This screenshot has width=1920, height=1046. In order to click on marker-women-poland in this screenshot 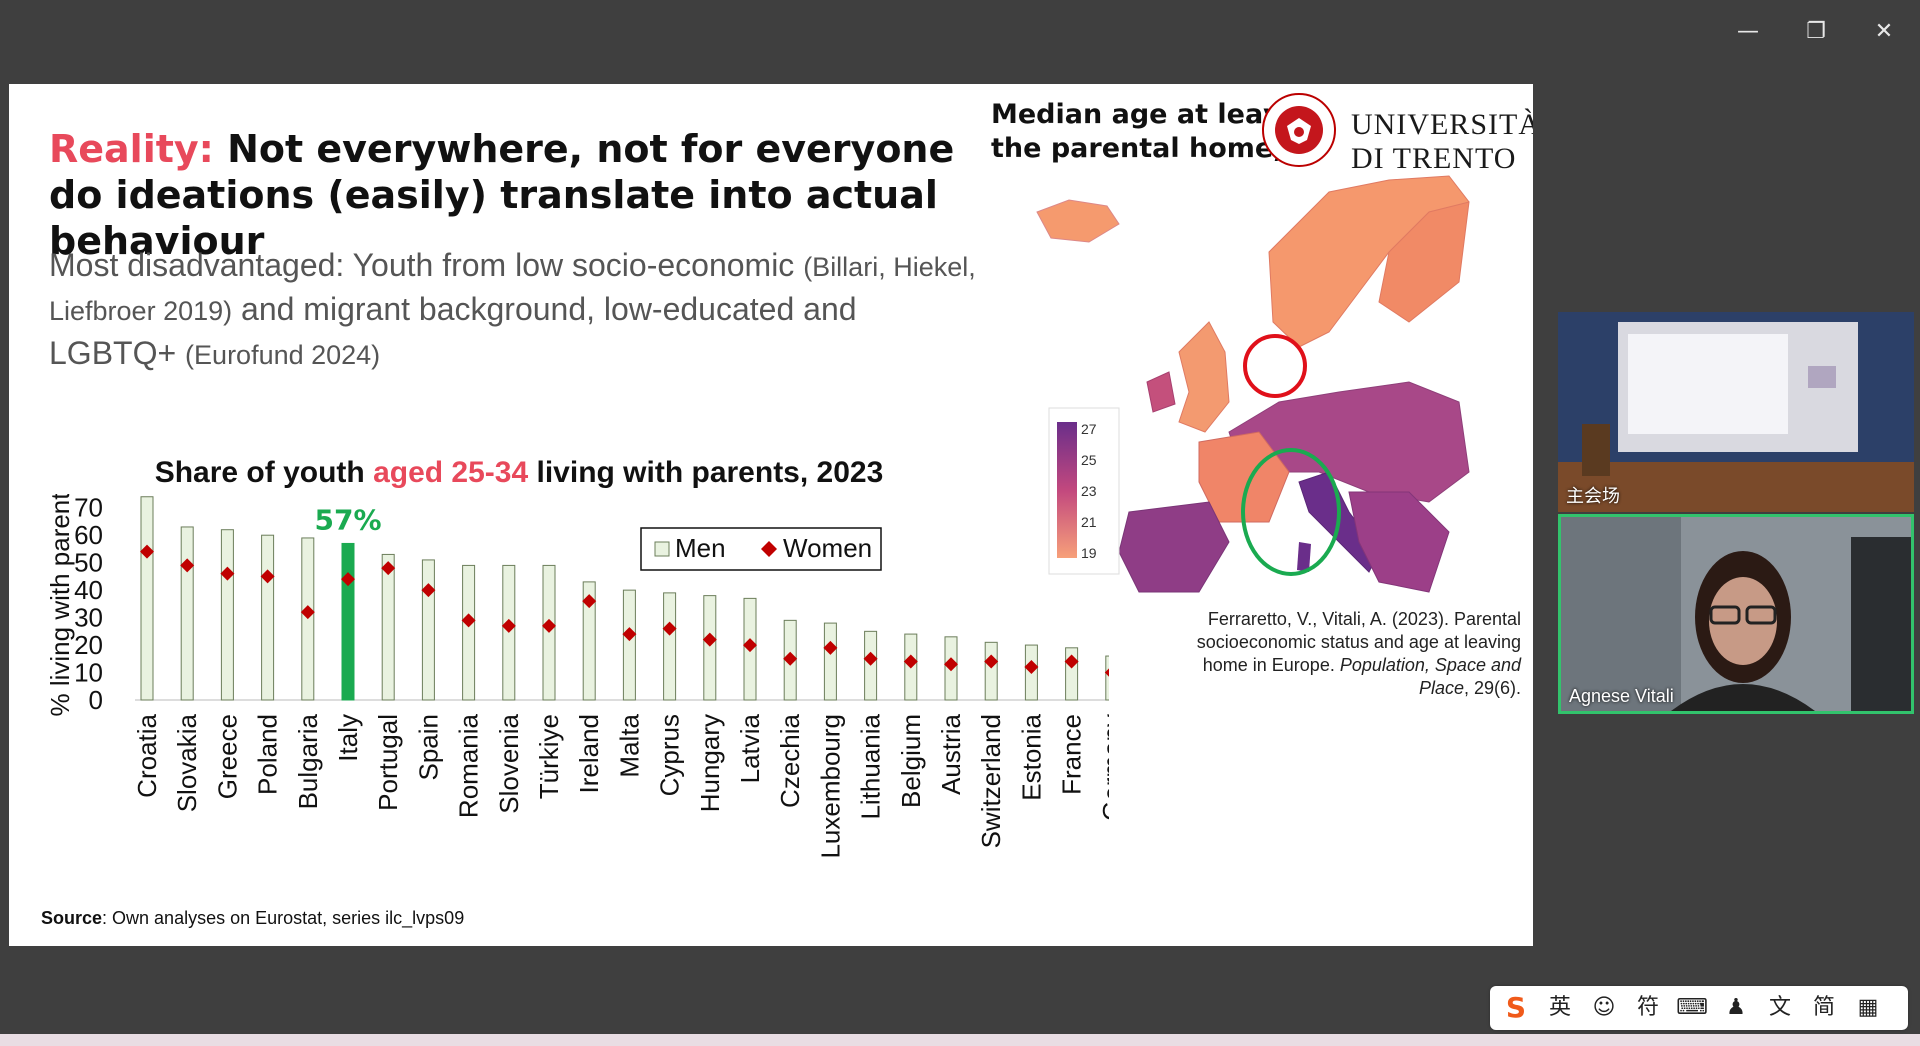, I will do `click(267, 576)`.